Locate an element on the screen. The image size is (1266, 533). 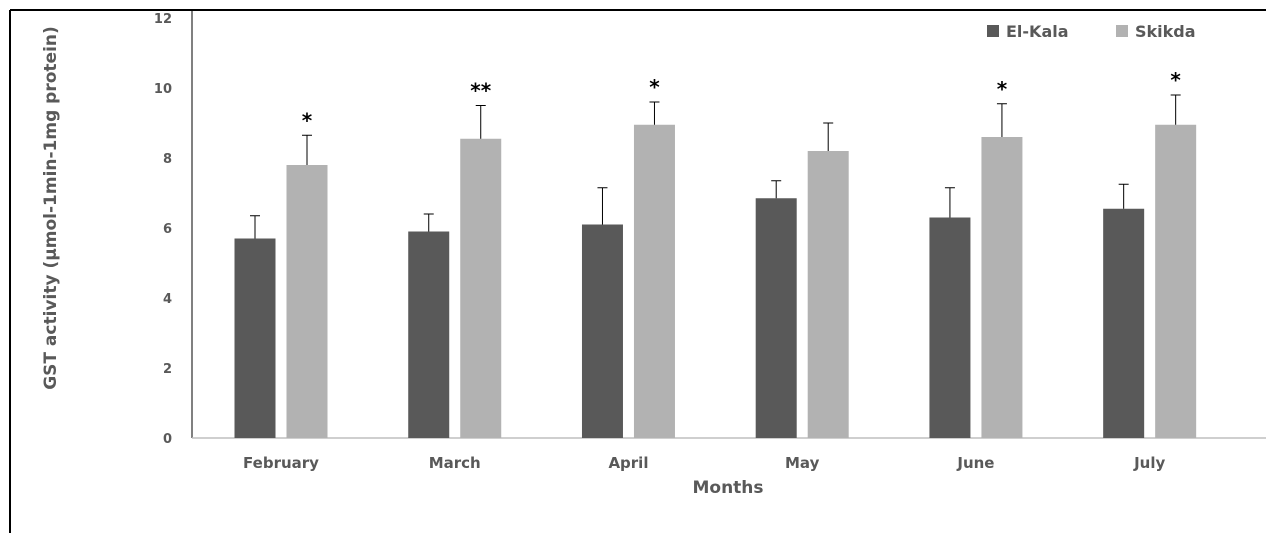
x-tick-label: May is located at coordinates (802, 463).